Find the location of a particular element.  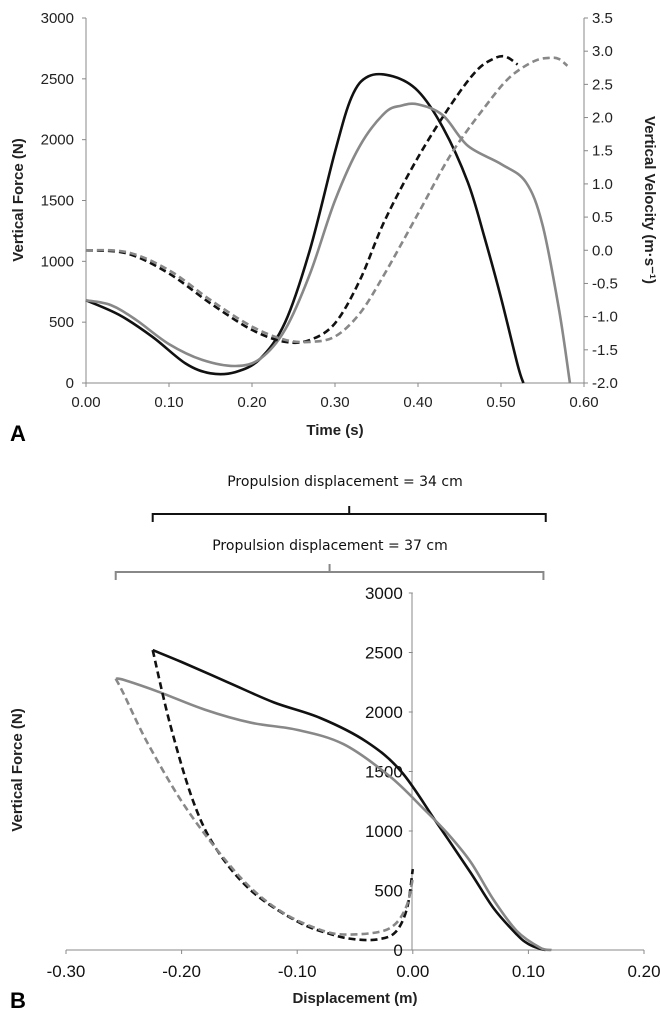

chart-b-y-label: Vertical Force (N) is located at coordinates (17, 769).